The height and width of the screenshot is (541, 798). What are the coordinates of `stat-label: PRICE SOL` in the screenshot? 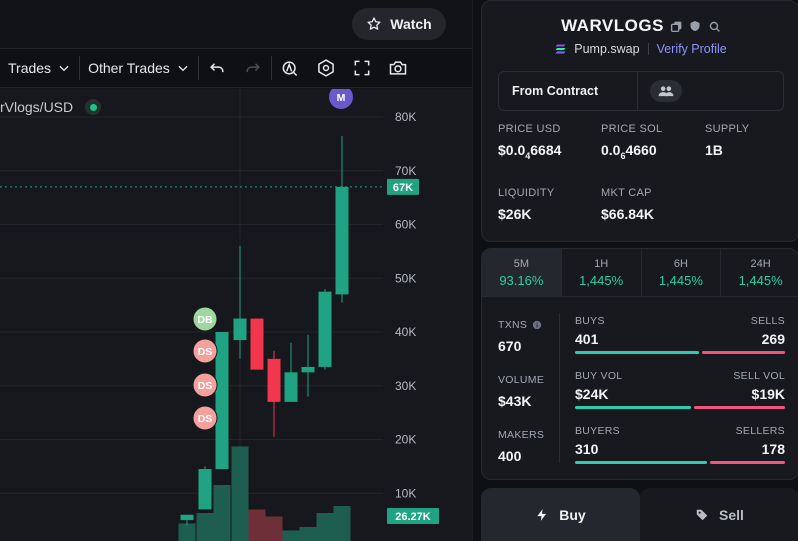 It's located at (632, 129).